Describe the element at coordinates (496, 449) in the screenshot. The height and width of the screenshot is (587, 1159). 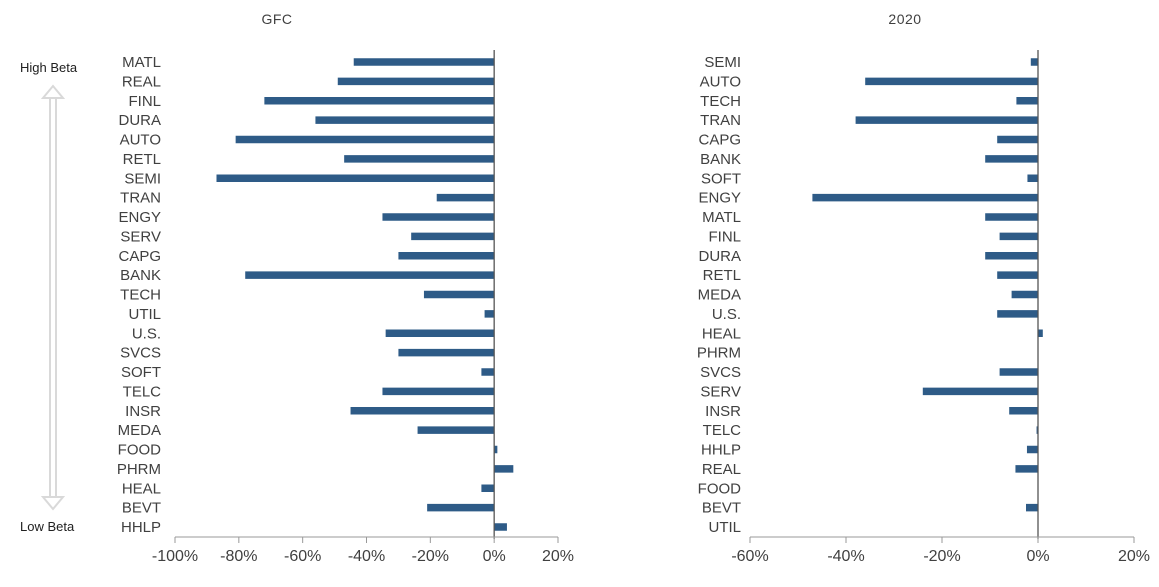
I see `bar-food` at that location.